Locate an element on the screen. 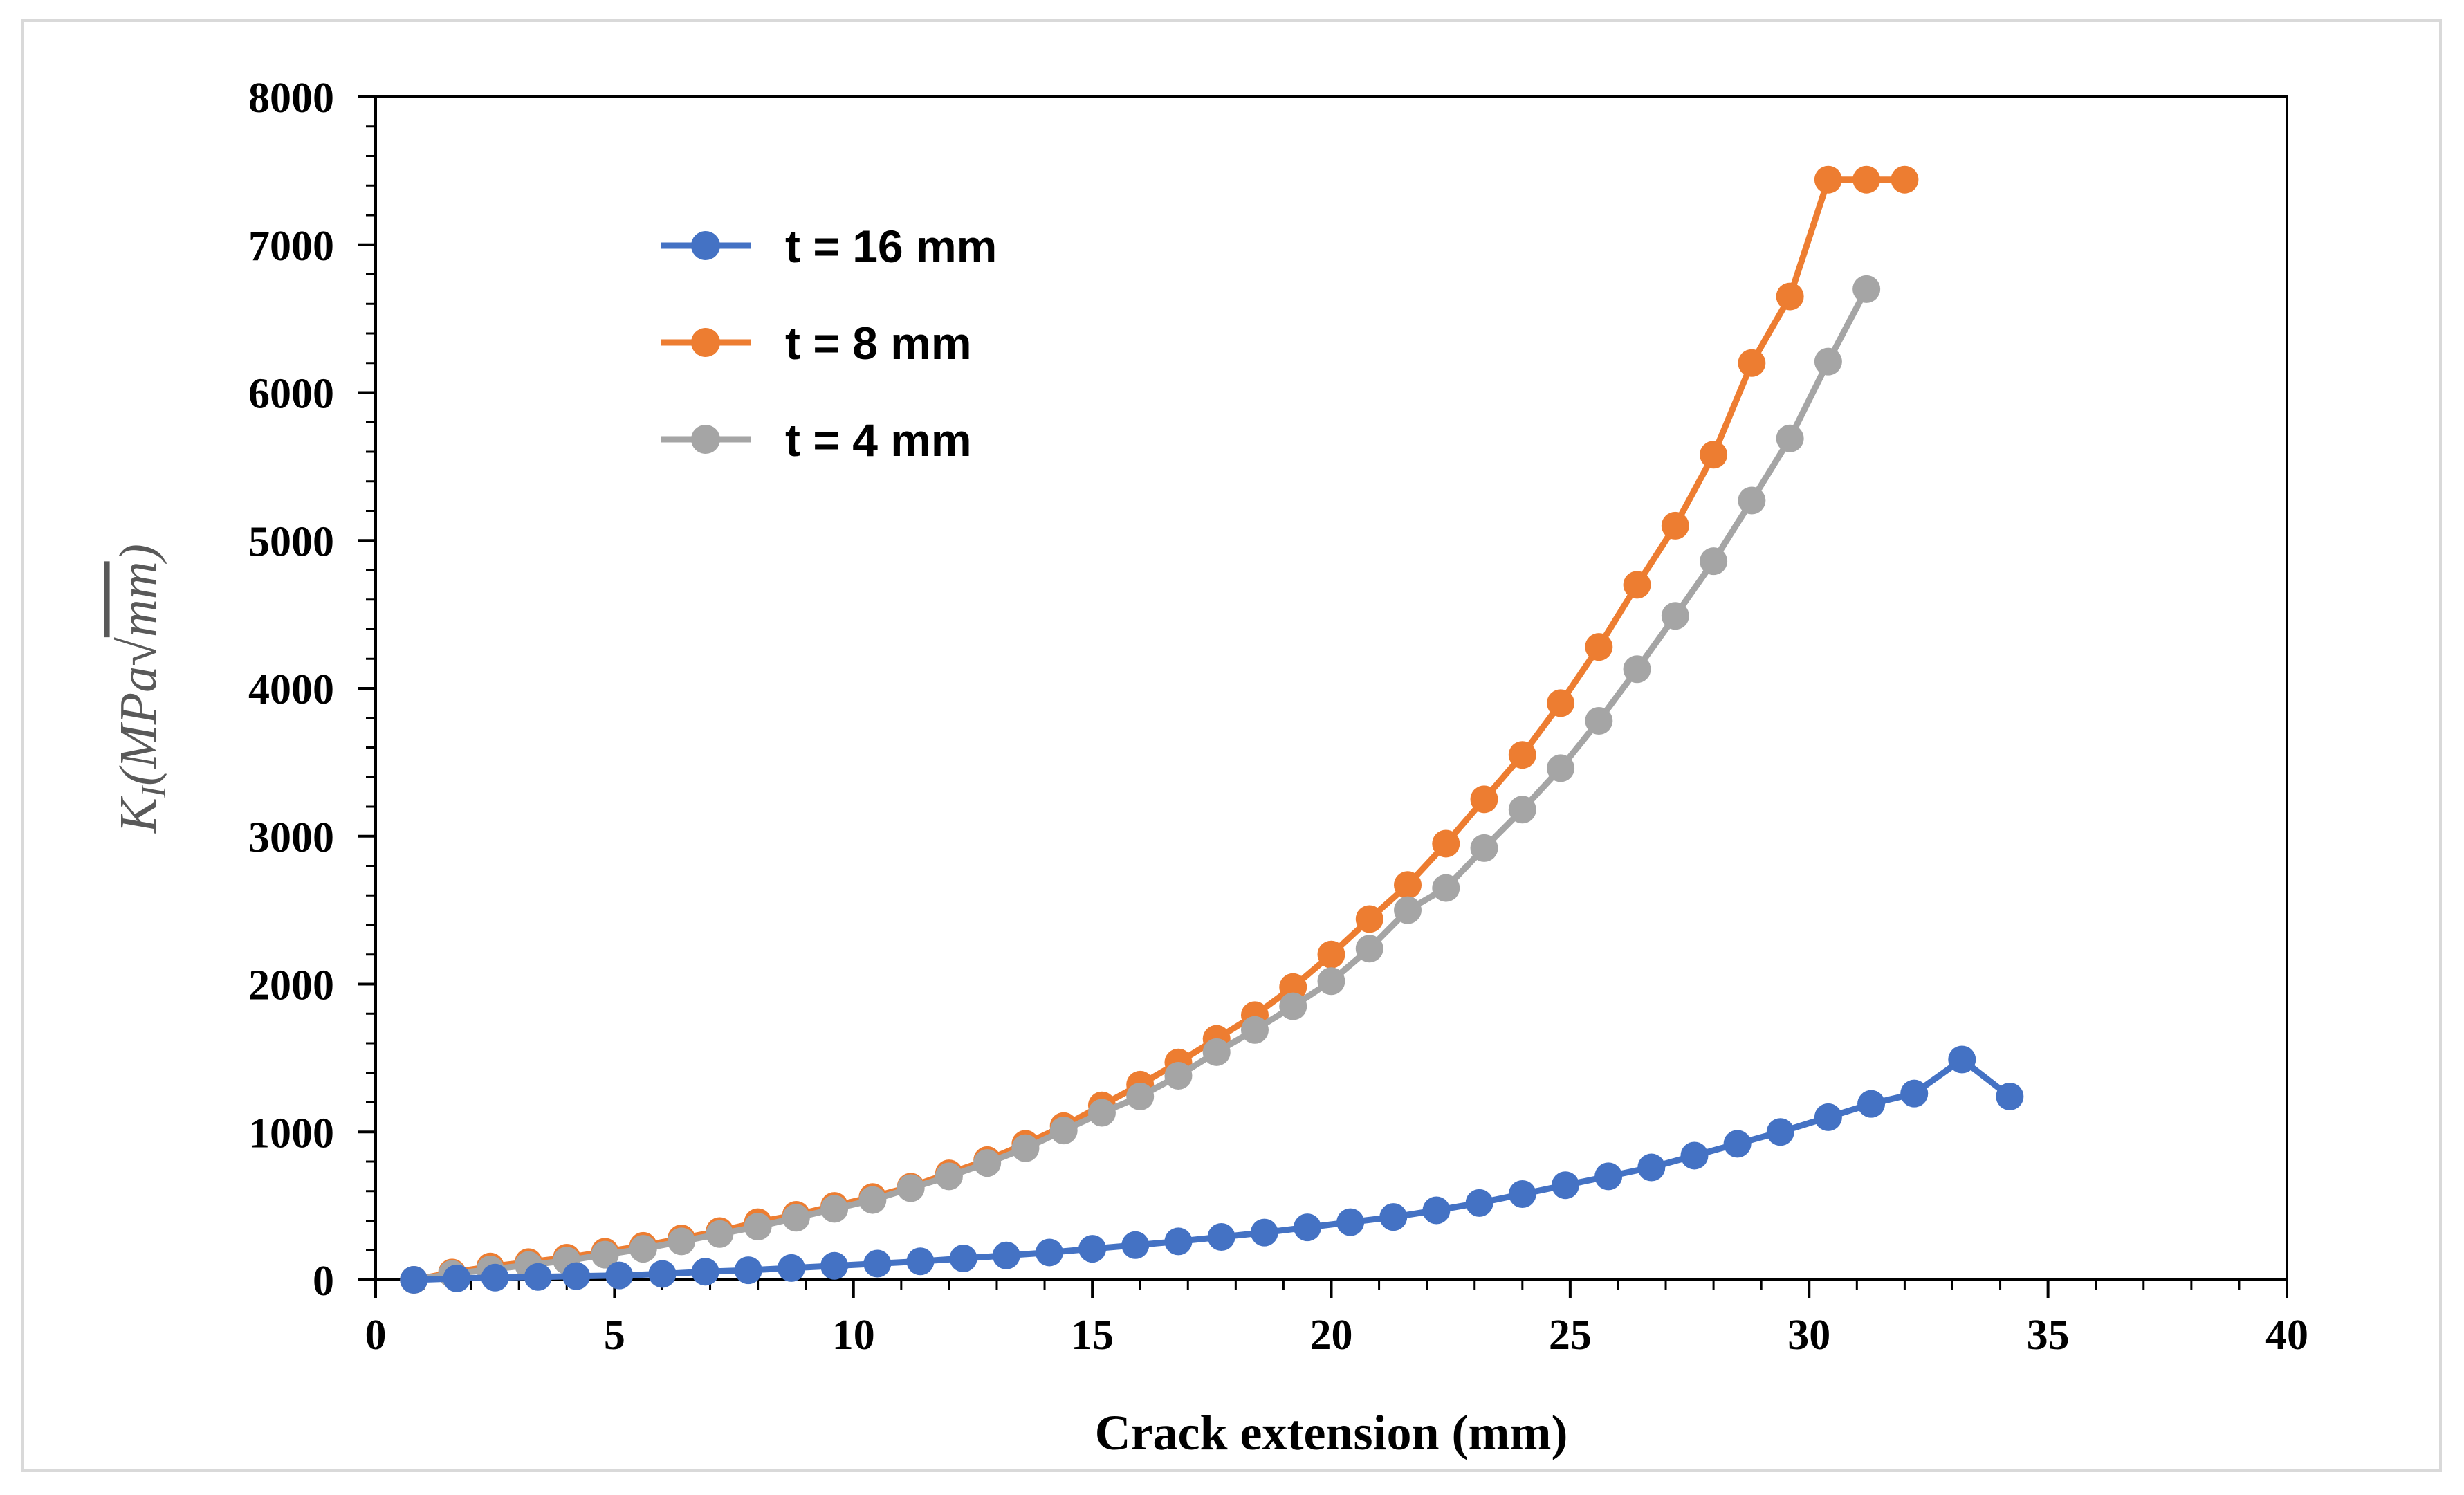  y-axis-units-close: ) is located at coordinates (138, 554).